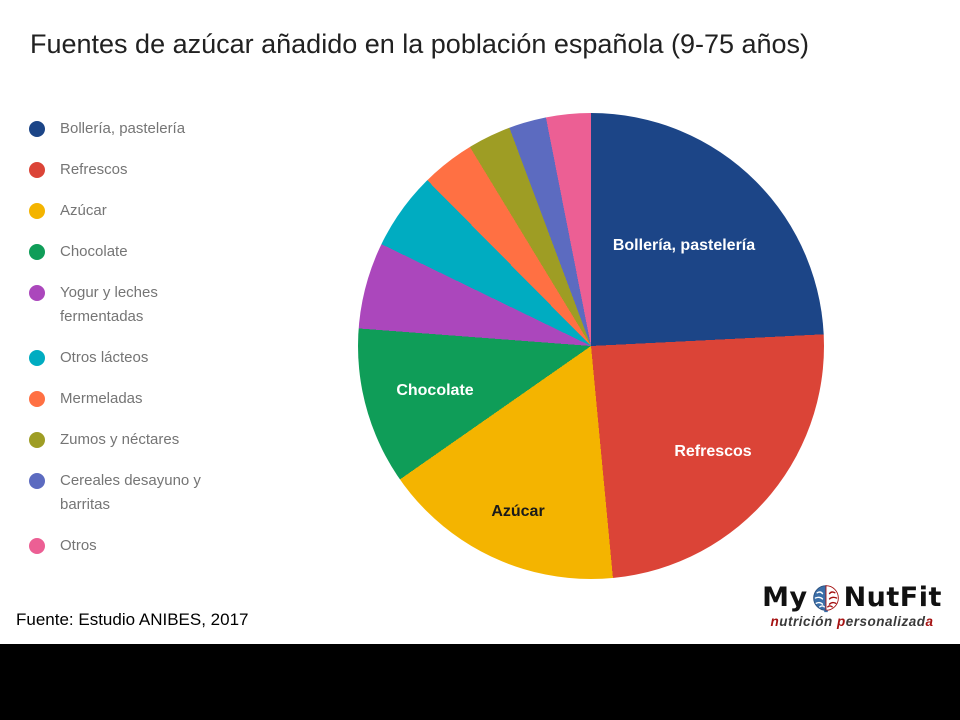 The height and width of the screenshot is (720, 960). I want to click on bottom-black-band, so click(480, 682).